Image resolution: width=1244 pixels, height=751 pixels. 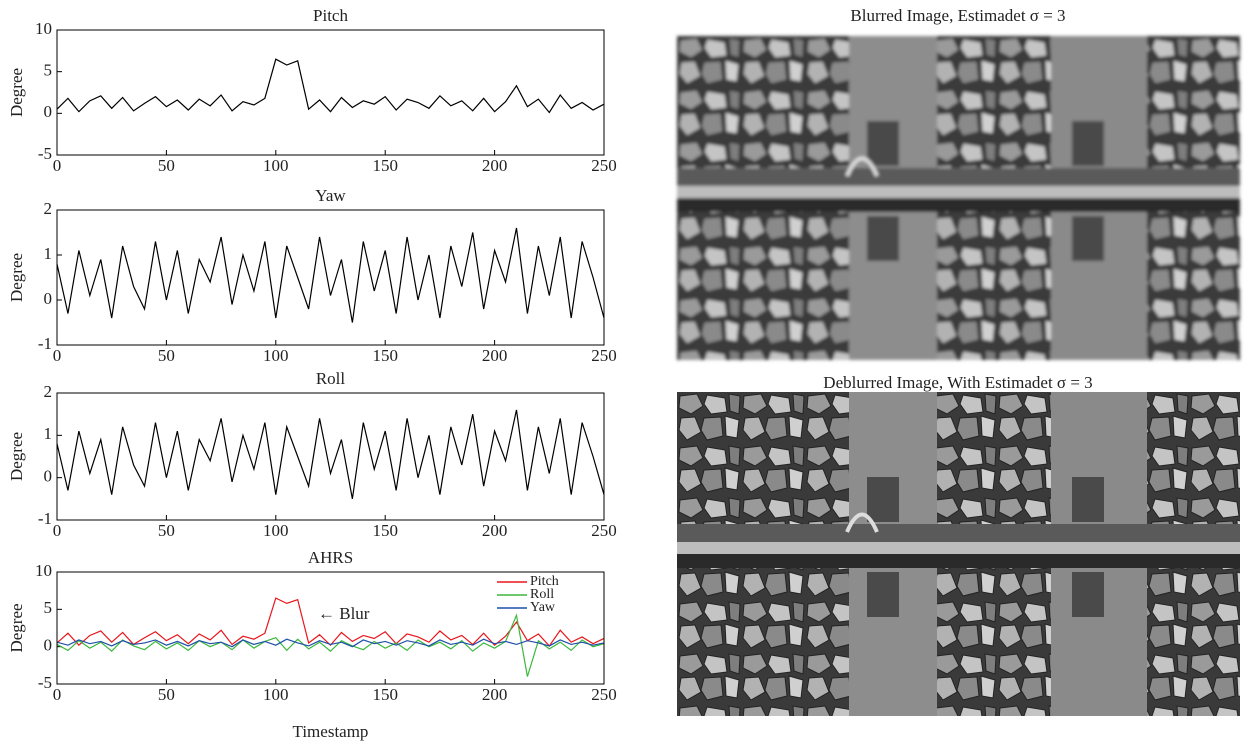 I want to click on legend-label: Pitch, so click(x=544, y=581).